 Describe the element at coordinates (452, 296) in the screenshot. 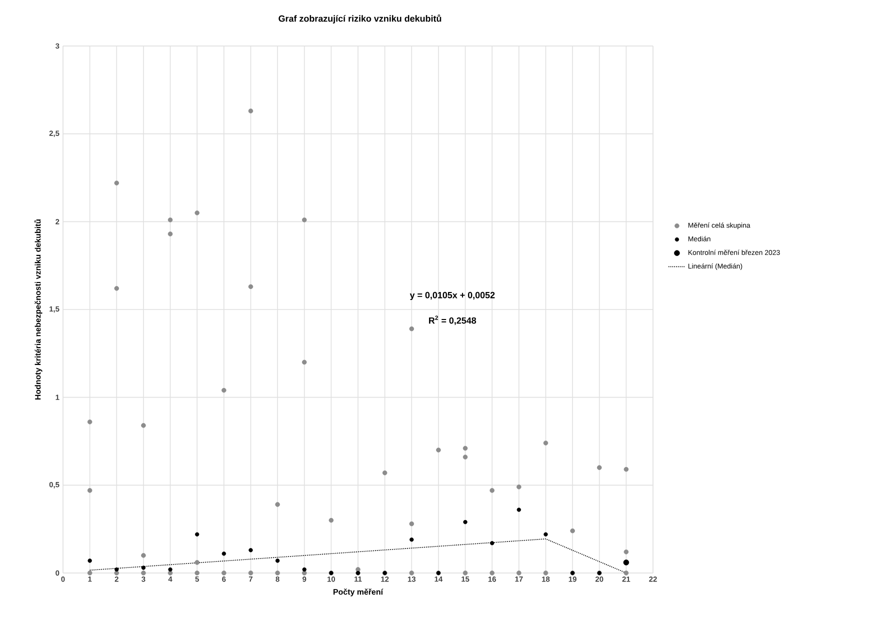

I see `annotation: y = 0,0105x + 0,0052` at that location.